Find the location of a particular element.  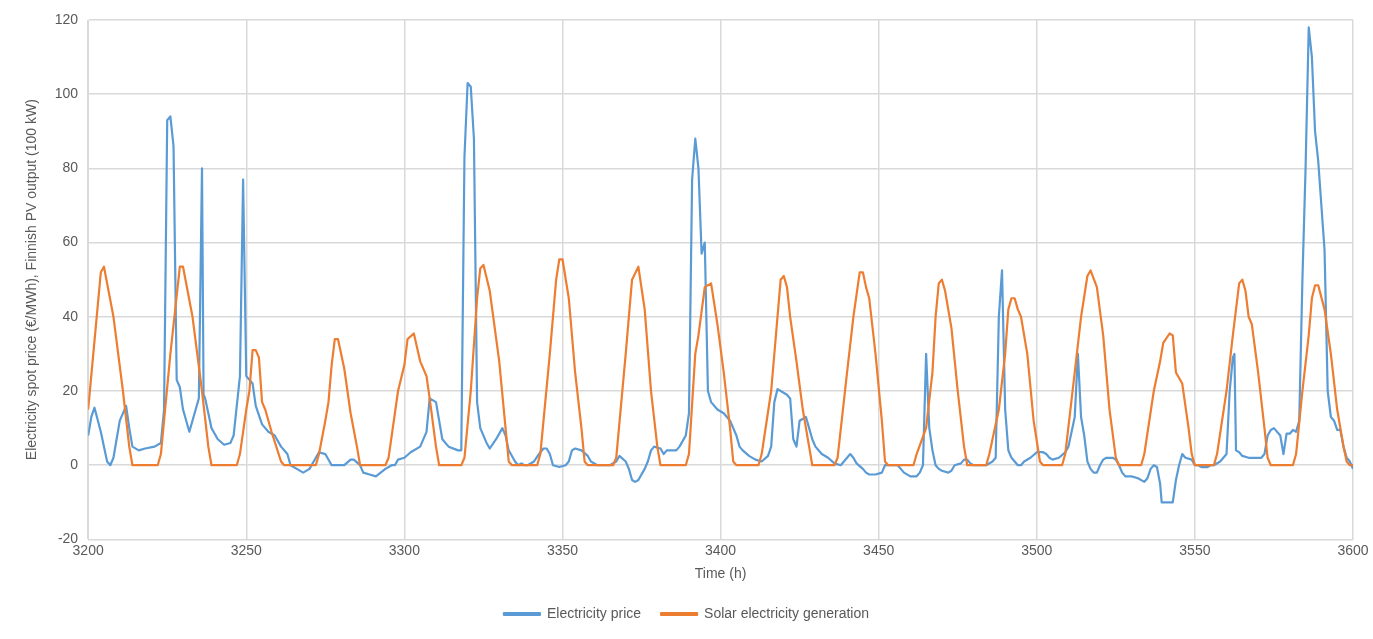

x-tick-label: 3600 is located at coordinates (1353, 549).